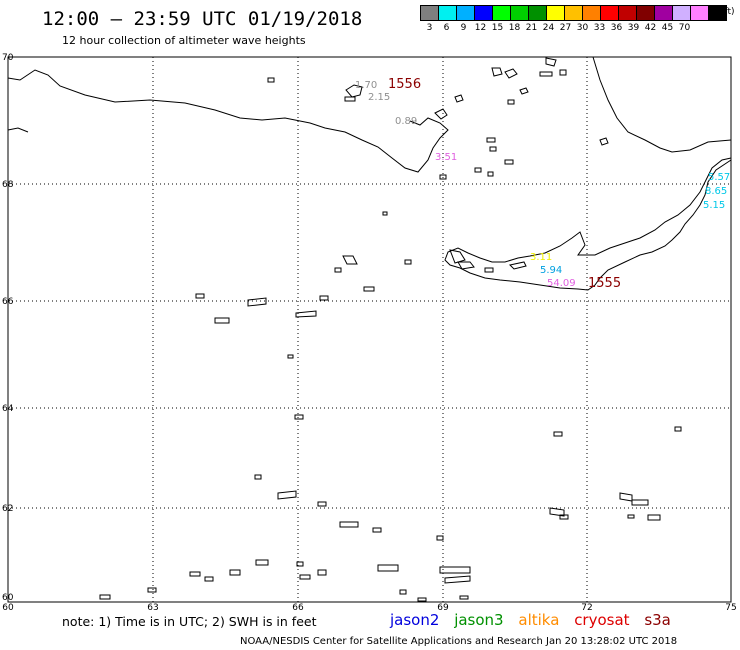 This screenshot has width=740, height=650. I want to click on color-legend: 3 6 9 12 15 18 21 24 27 30 33 36 39 42 45 70 (ft), so click(577, 19).